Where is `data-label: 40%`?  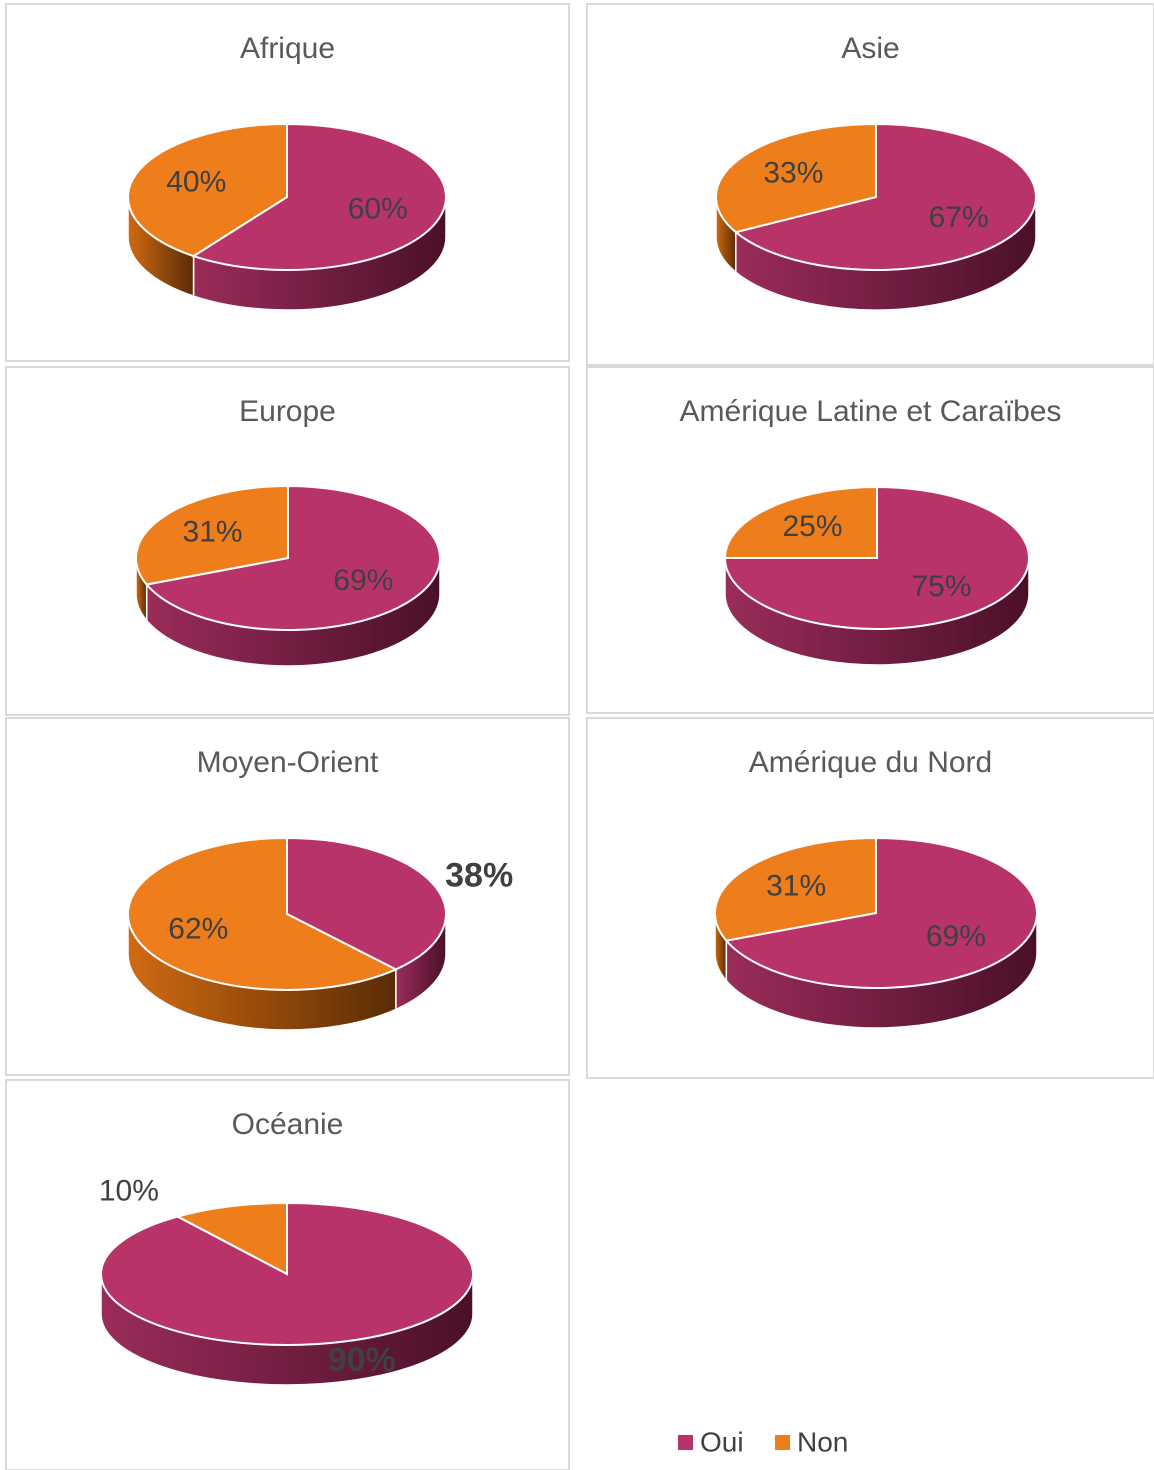
data-label: 40% is located at coordinates (196, 181).